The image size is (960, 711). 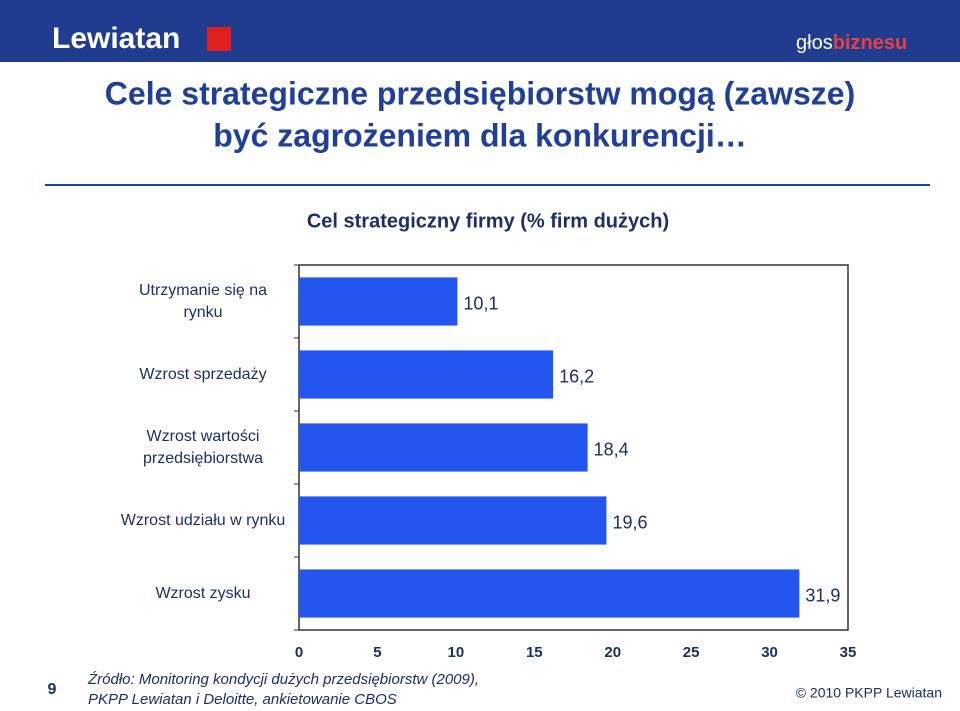 I want to click on copyright: © 2010 PKPP Lewiatan, so click(x=869, y=693).